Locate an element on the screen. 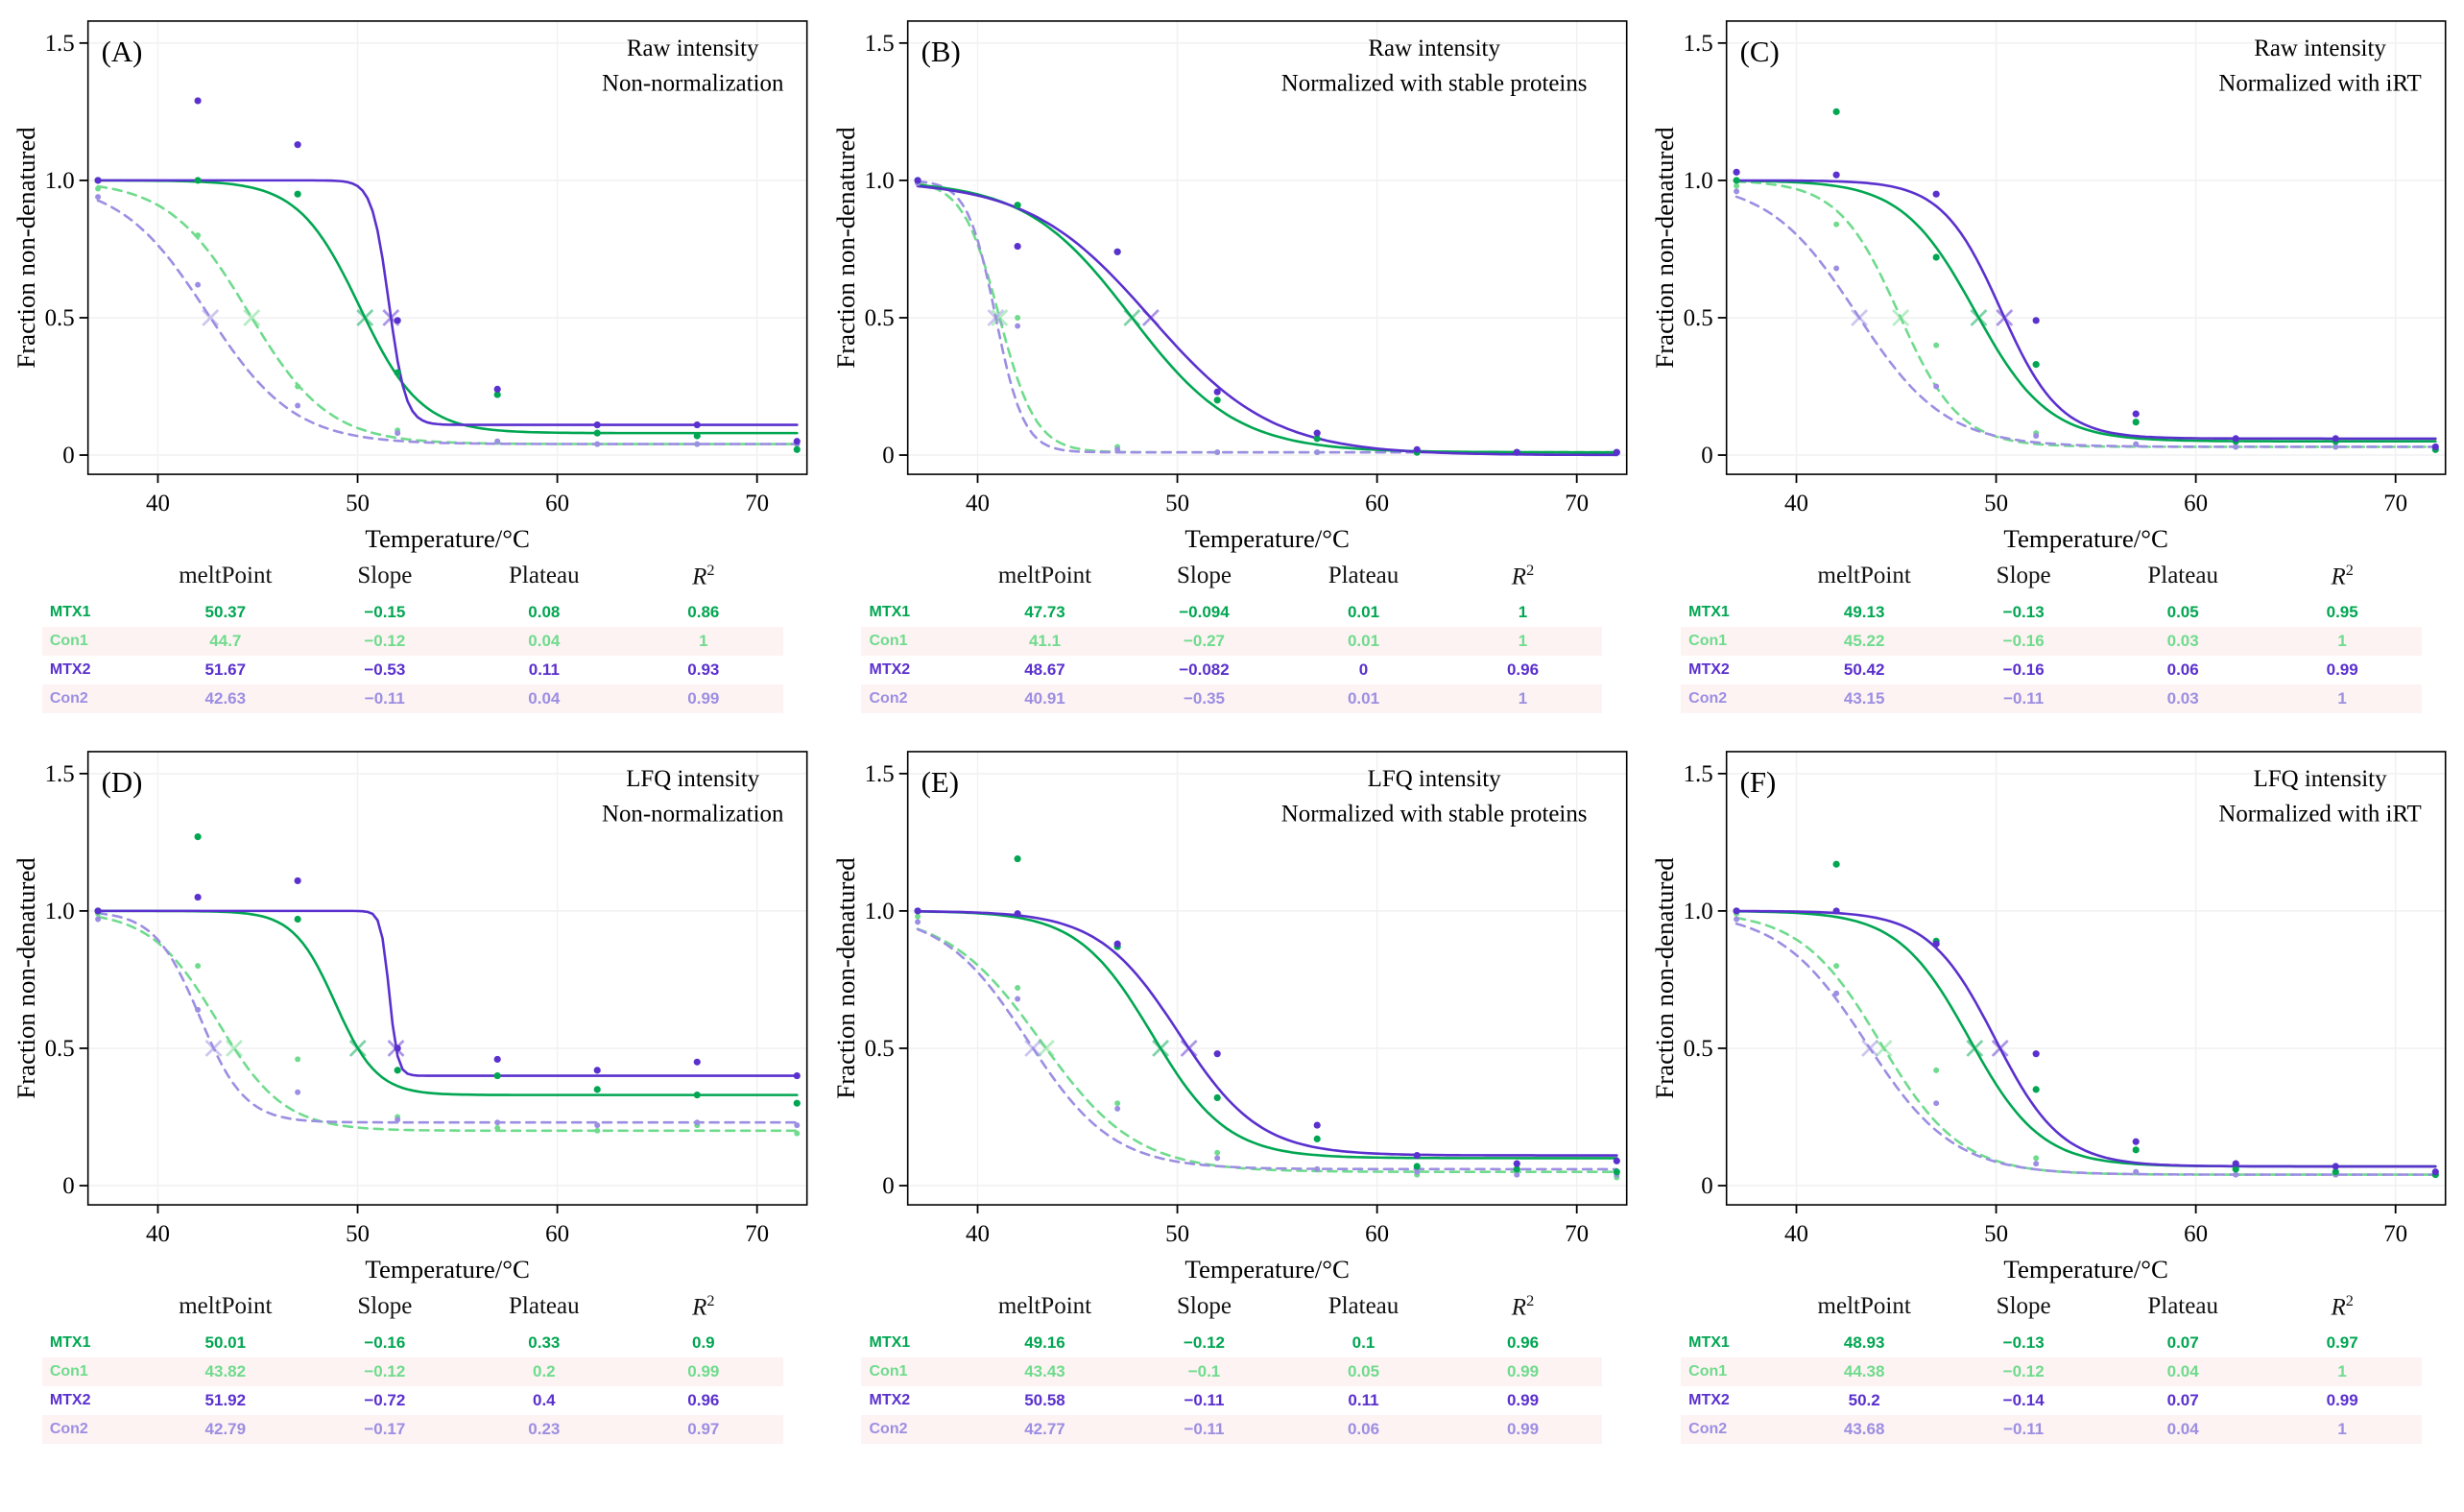 This screenshot has width=2464, height=1512. fit-curve-MTX1 is located at coordinates (1267, 1035).